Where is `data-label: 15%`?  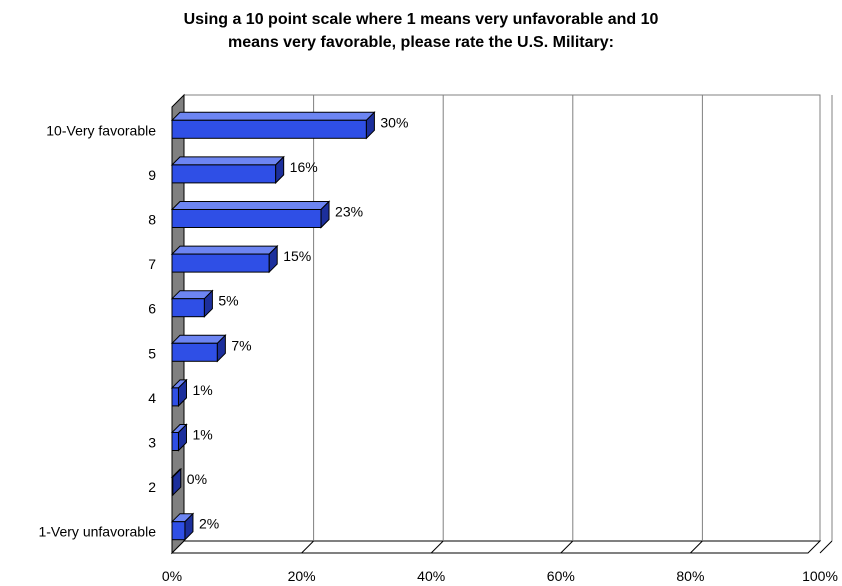 data-label: 15% is located at coordinates (297, 256).